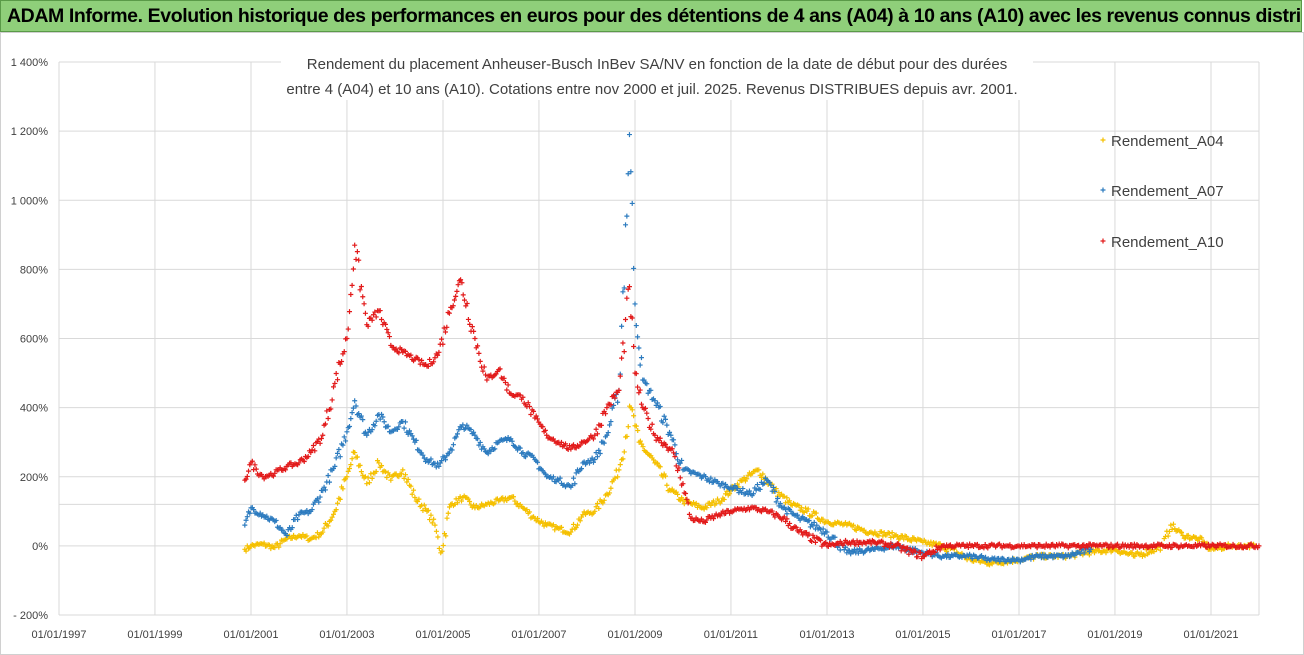 The height and width of the screenshot is (655, 1304). I want to click on x-tick-label: 01/01/2005, so click(442, 635).